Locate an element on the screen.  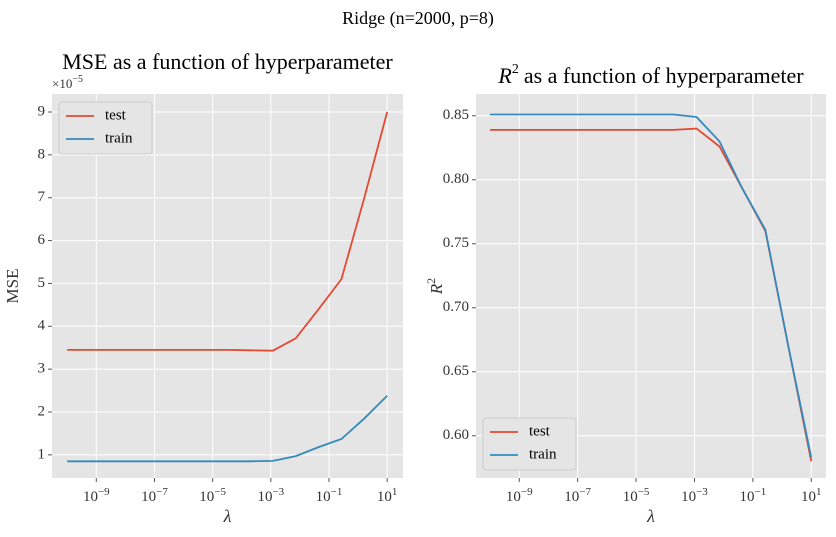
y-tick-label: 1 is located at coordinates (42, 454).